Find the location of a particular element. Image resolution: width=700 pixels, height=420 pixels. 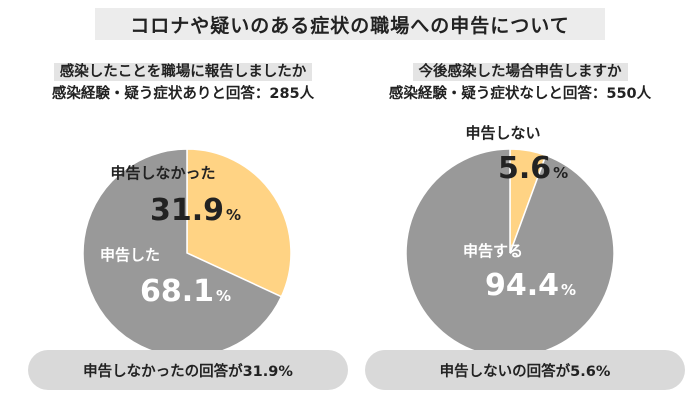

summary-pill: 申告しないの回答が5.6% is located at coordinates (525, 370).